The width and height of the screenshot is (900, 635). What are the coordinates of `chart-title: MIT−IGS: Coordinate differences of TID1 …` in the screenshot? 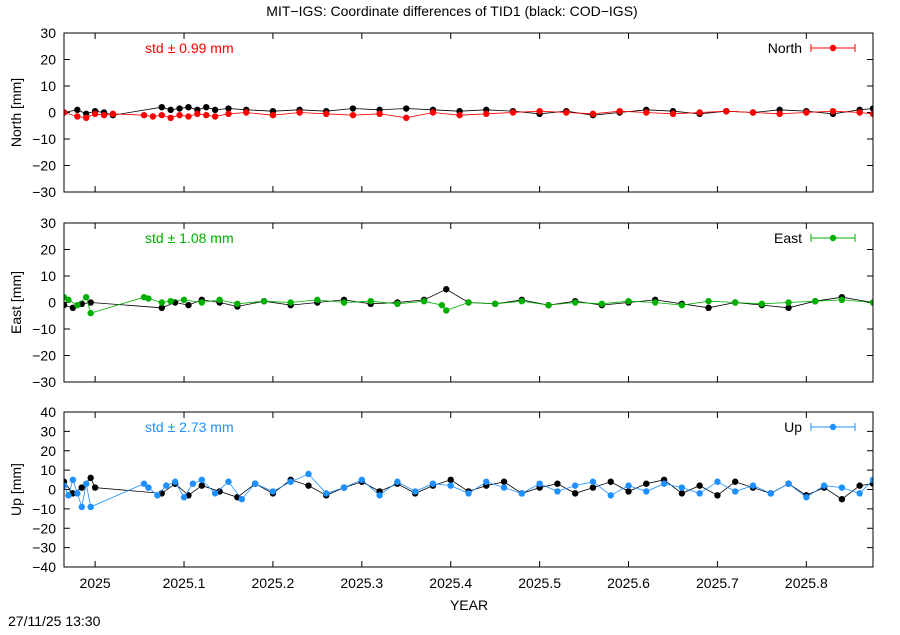 It's located at (451, 11).